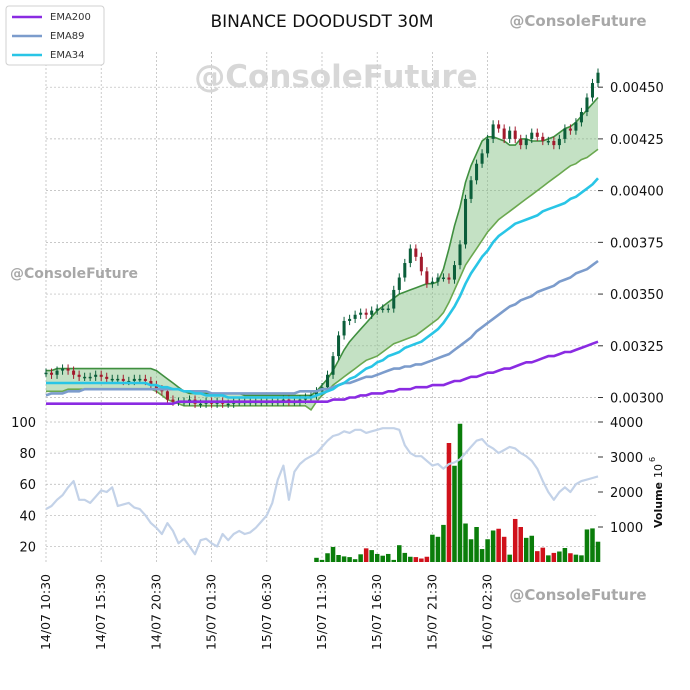 The height and width of the screenshot is (690, 690). What do you see at coordinates (658, 505) in the screenshot?
I see `volume-axis-label: Volume` at bounding box center [658, 505].